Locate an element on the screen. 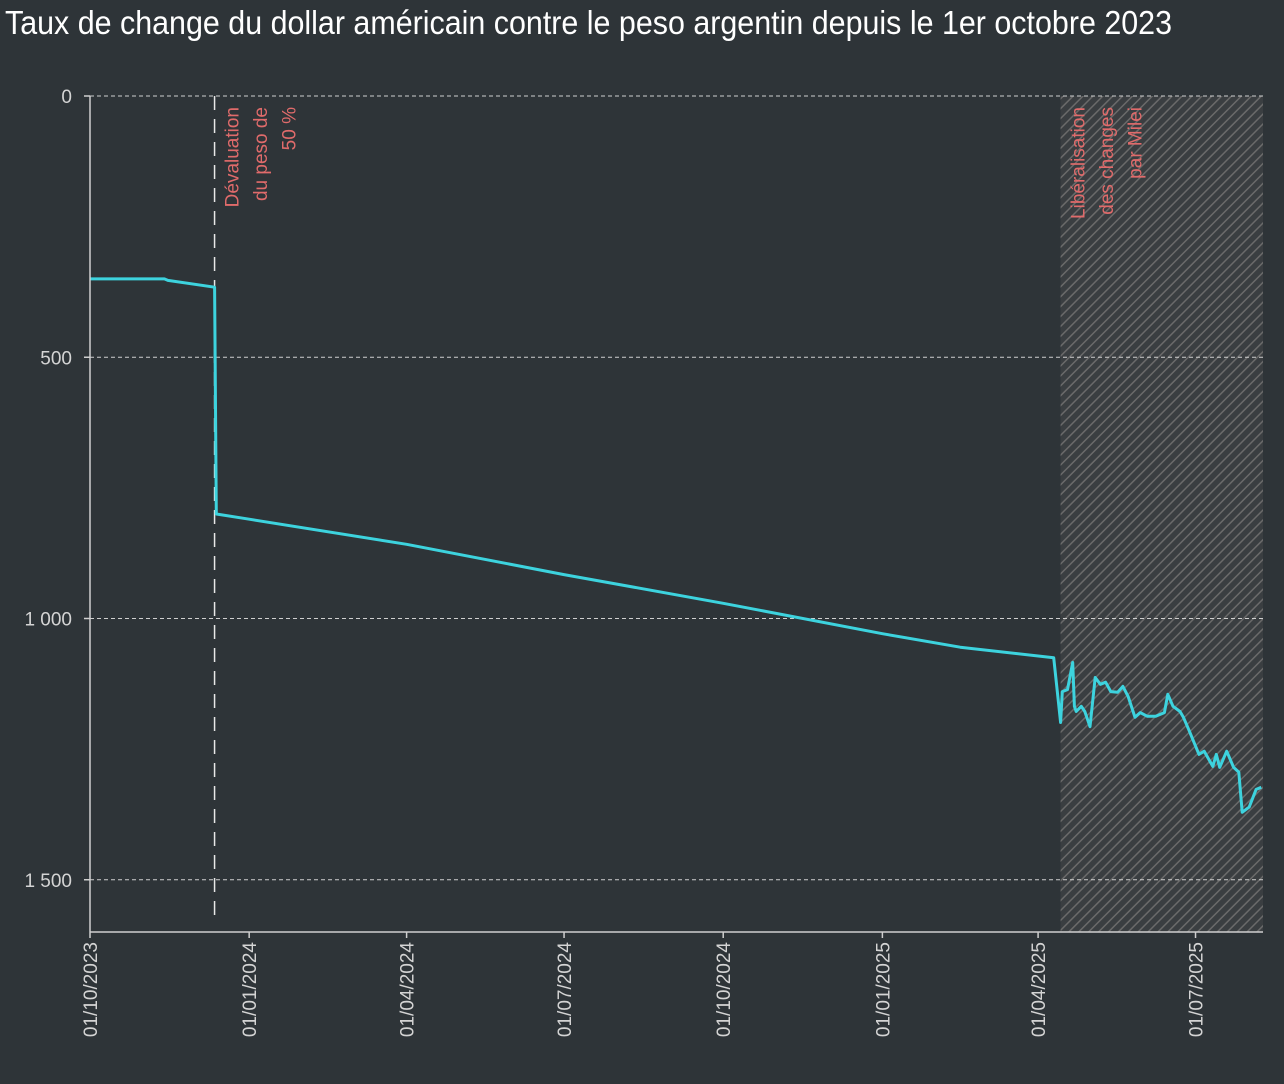 Image resolution: width=1284 pixels, height=1084 pixels. x-tick-label: 01/01/2024 is located at coordinates (250, 990).